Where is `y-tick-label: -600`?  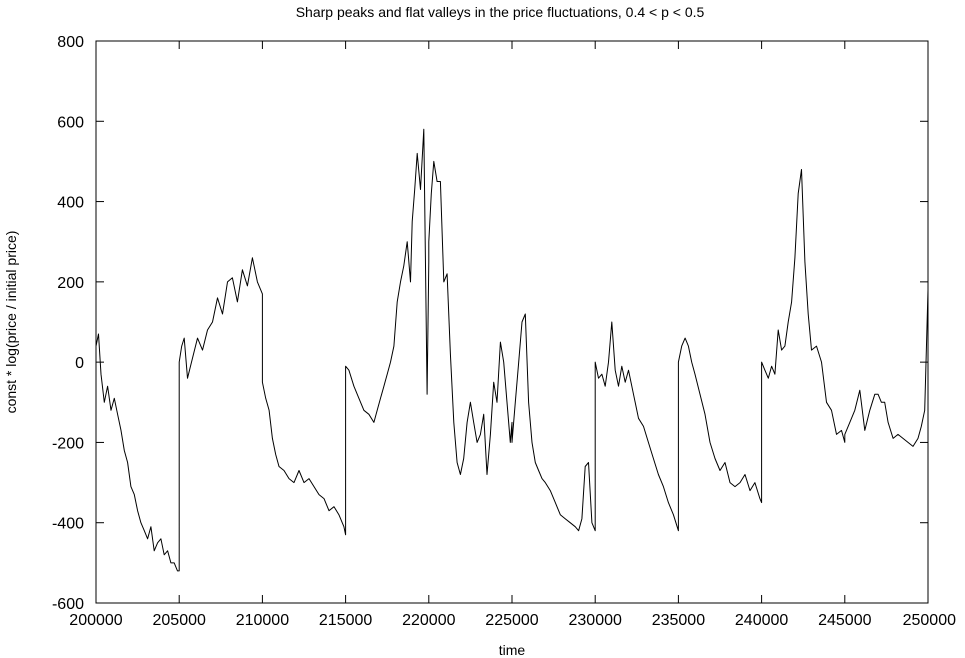
y-tick-label: -600 is located at coordinates (68, 604).